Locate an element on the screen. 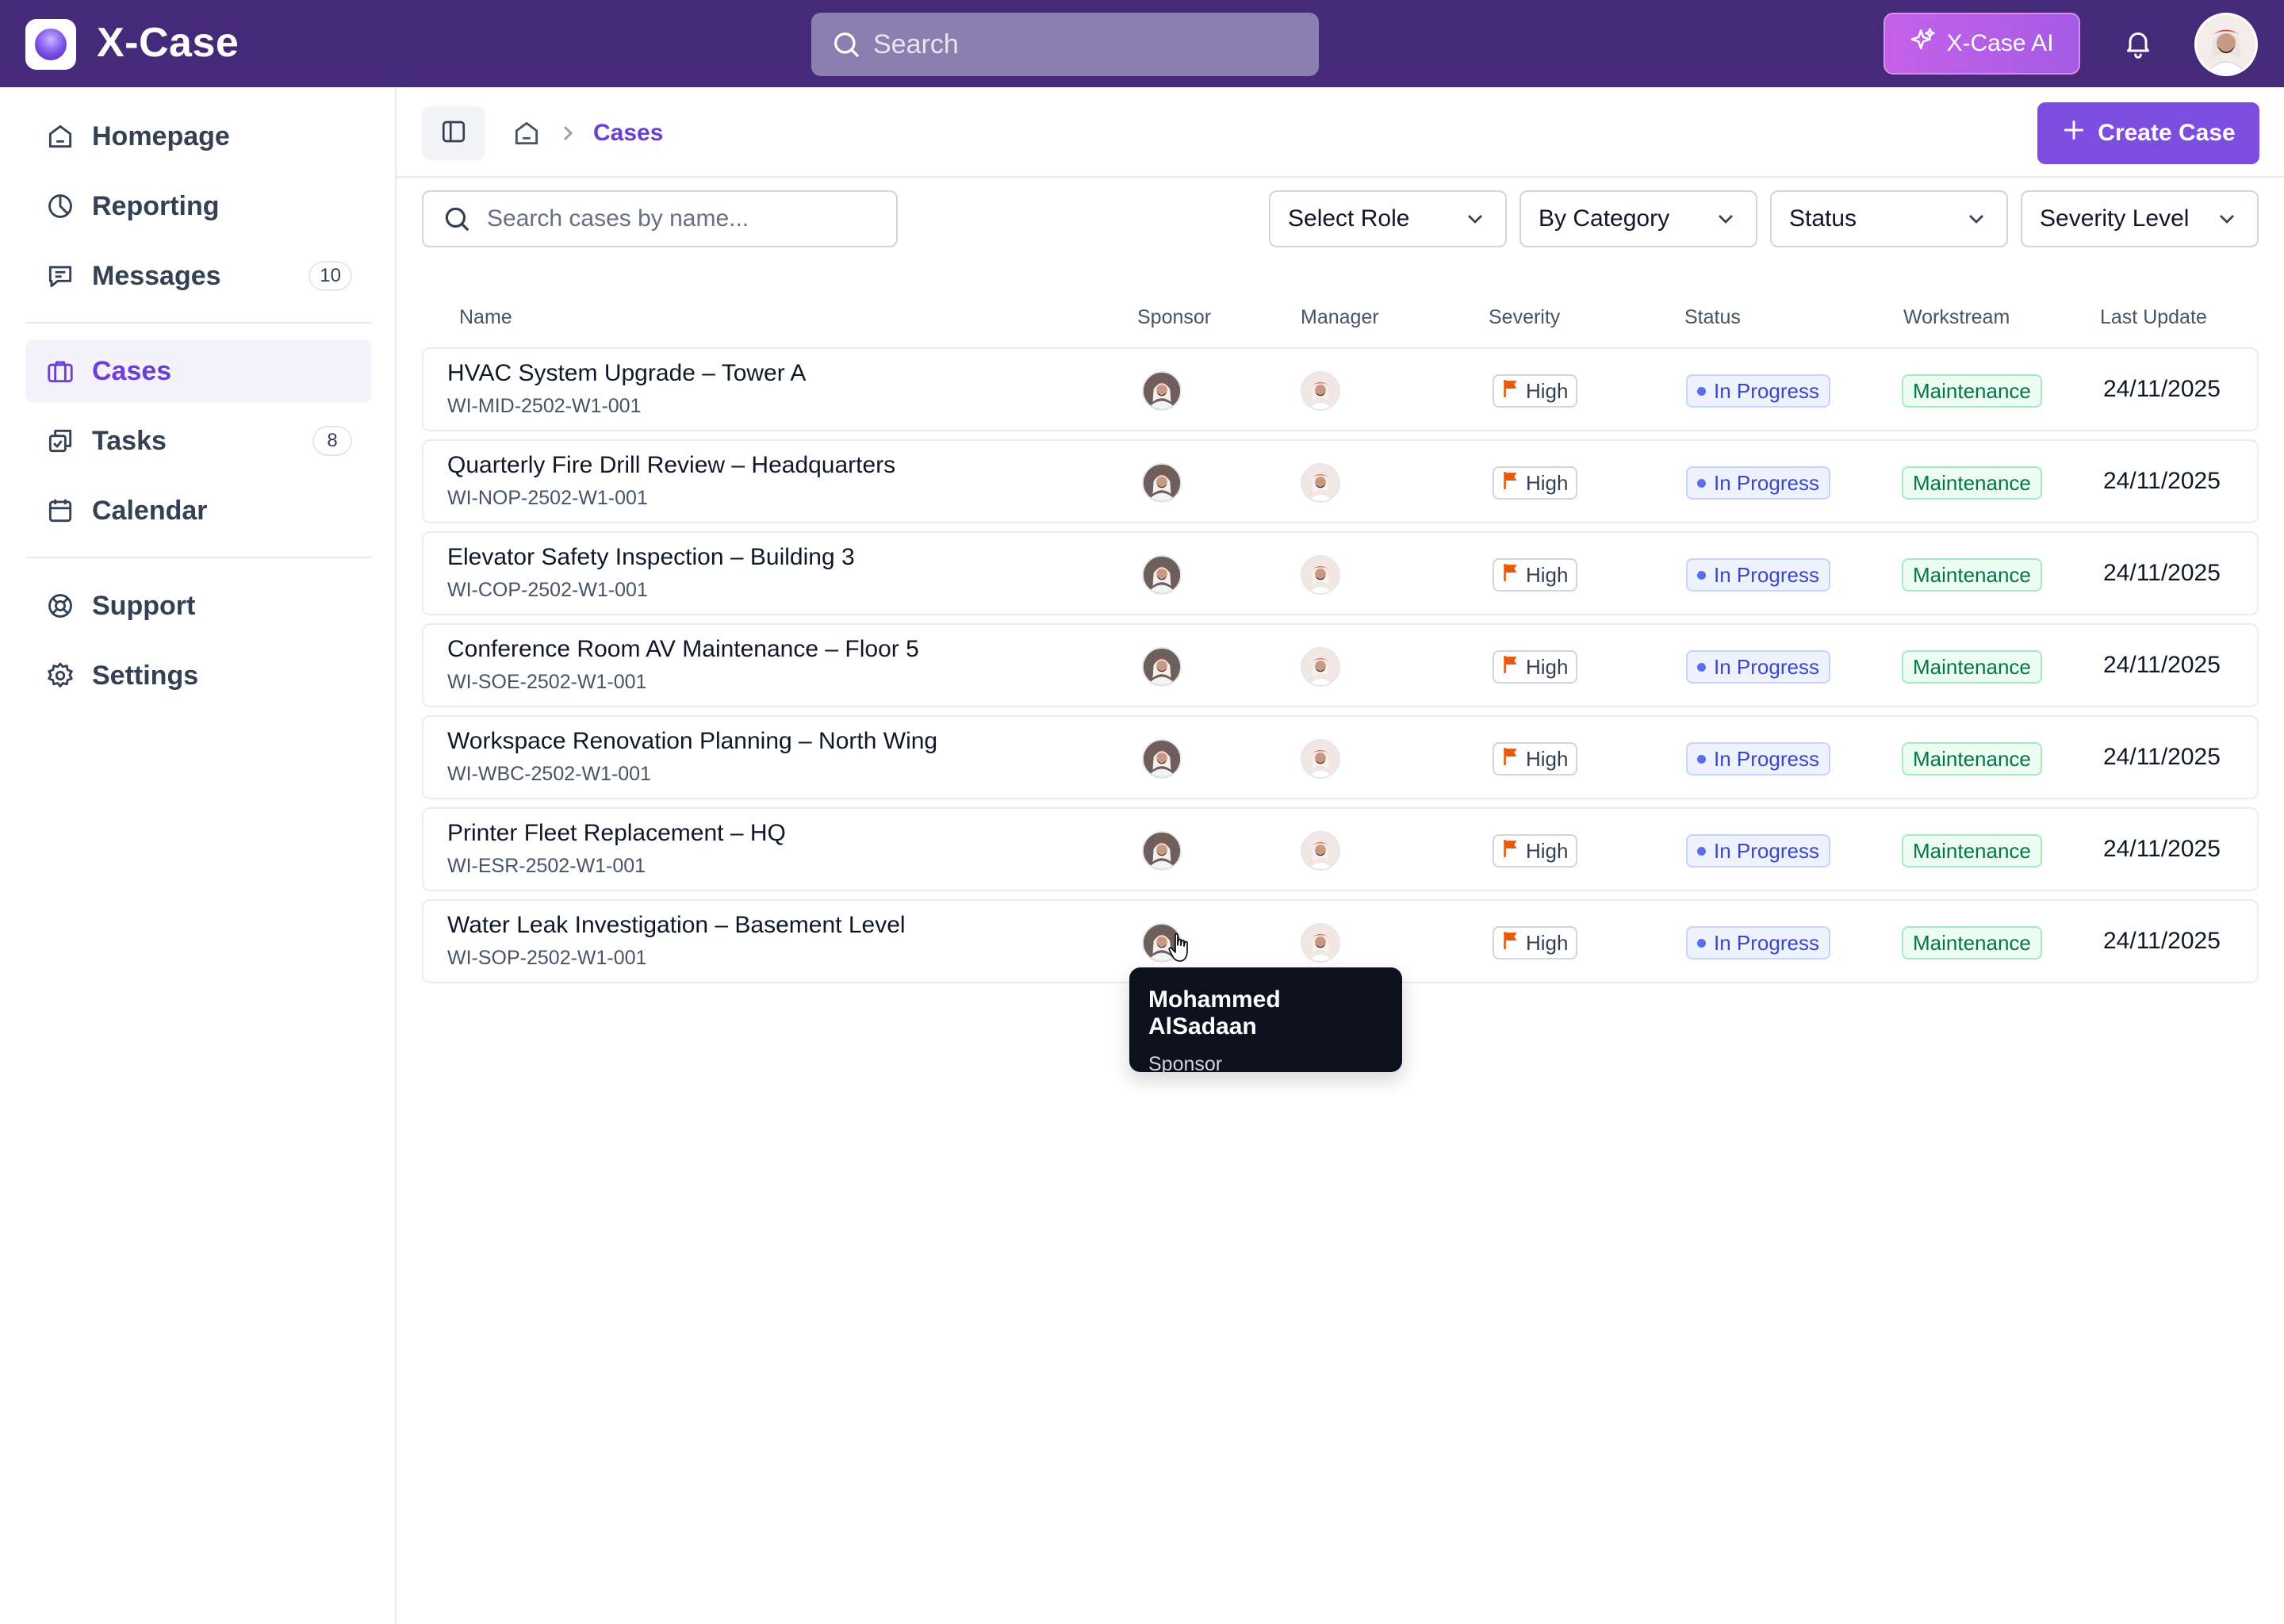 This screenshot has height=1624, width=2284. sidebar-toggle-button is located at coordinates (453, 133).